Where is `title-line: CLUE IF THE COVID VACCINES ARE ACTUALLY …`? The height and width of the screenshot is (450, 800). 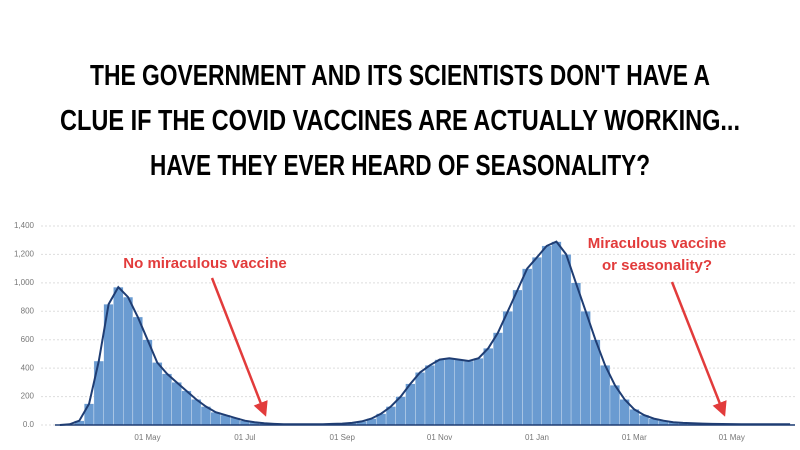
title-line: CLUE IF THE COVID VACCINES ARE ACTUALLY … is located at coordinates (400, 121).